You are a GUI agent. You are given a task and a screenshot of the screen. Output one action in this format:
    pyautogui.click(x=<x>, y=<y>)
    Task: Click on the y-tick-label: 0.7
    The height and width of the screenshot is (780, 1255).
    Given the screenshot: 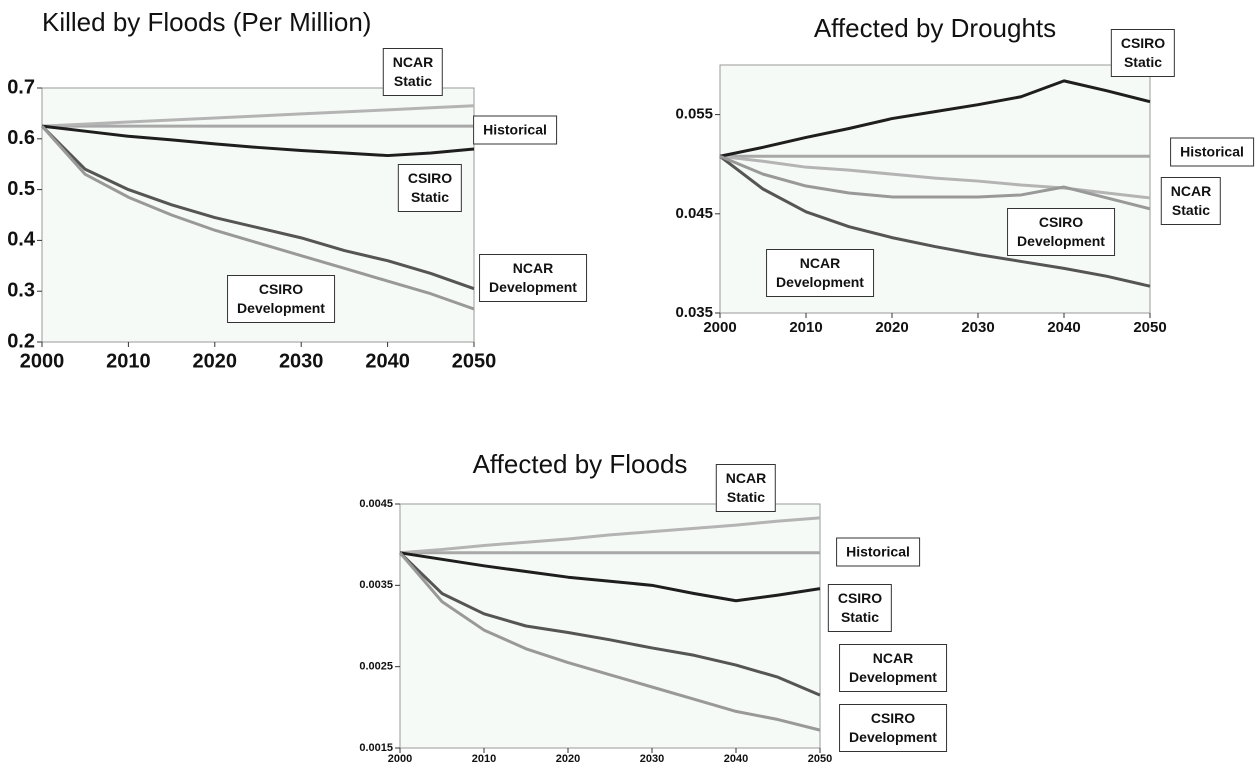 What is the action you would take?
    pyautogui.click(x=21, y=87)
    